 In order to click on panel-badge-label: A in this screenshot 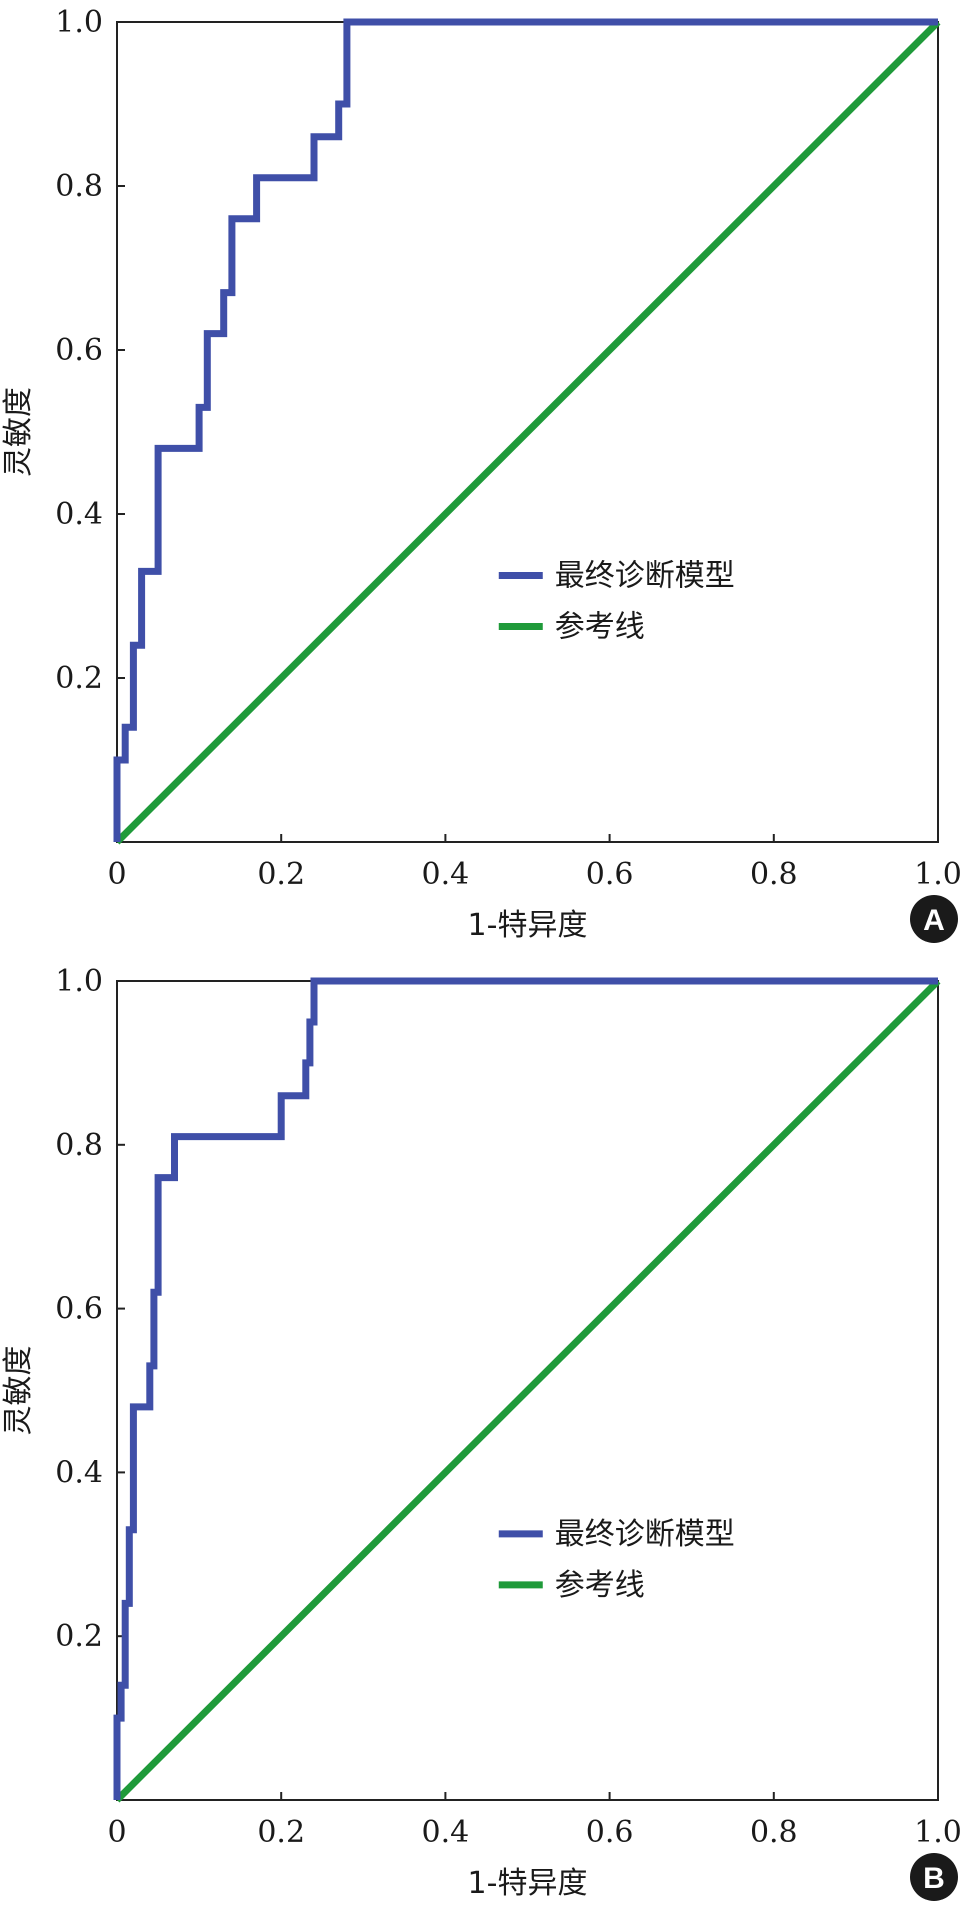, I will do `click(934, 920)`.